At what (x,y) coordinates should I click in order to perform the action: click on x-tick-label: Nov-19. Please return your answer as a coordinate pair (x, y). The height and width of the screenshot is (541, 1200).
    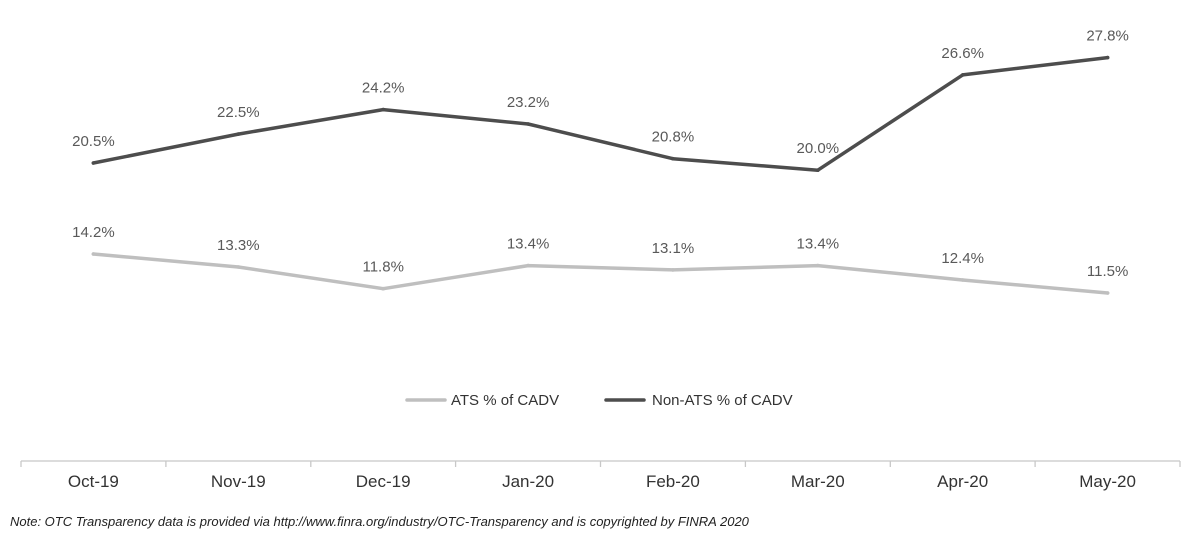
    Looking at the image, I should click on (238, 481).